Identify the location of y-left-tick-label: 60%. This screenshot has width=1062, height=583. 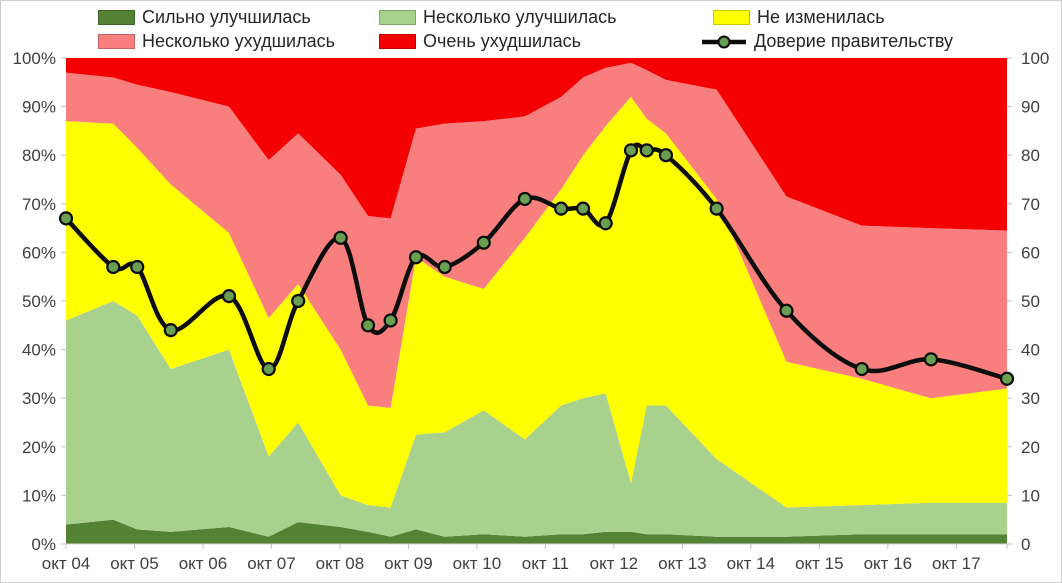
(39, 252).